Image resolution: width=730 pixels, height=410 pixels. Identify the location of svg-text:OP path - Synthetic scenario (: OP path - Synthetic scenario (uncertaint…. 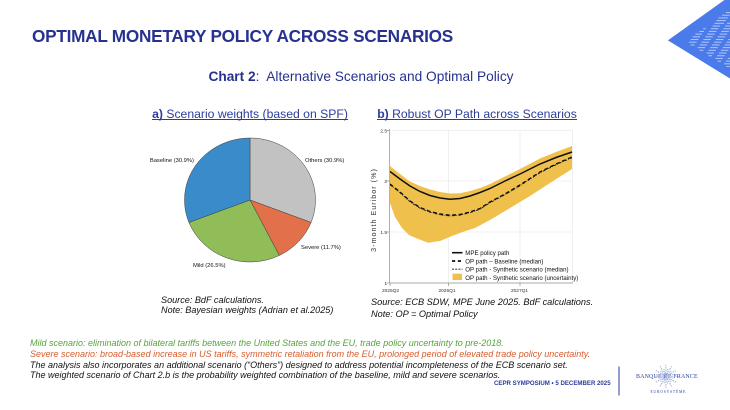
(521, 278).